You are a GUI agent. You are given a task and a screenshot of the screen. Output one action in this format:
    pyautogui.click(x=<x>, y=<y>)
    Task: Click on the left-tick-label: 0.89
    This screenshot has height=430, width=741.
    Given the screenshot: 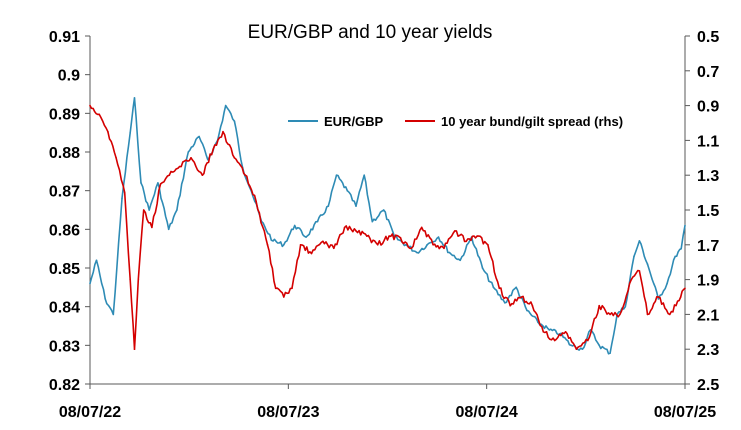 What is the action you would take?
    pyautogui.click(x=64, y=114)
    